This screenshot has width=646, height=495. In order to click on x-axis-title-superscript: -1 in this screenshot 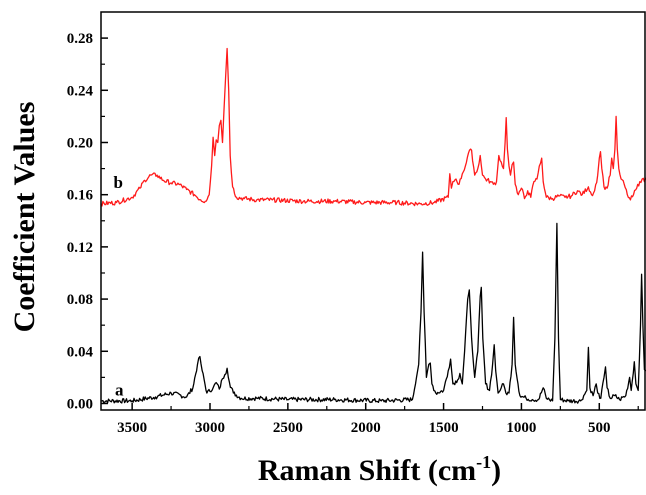, I will do `click(483, 462)`.